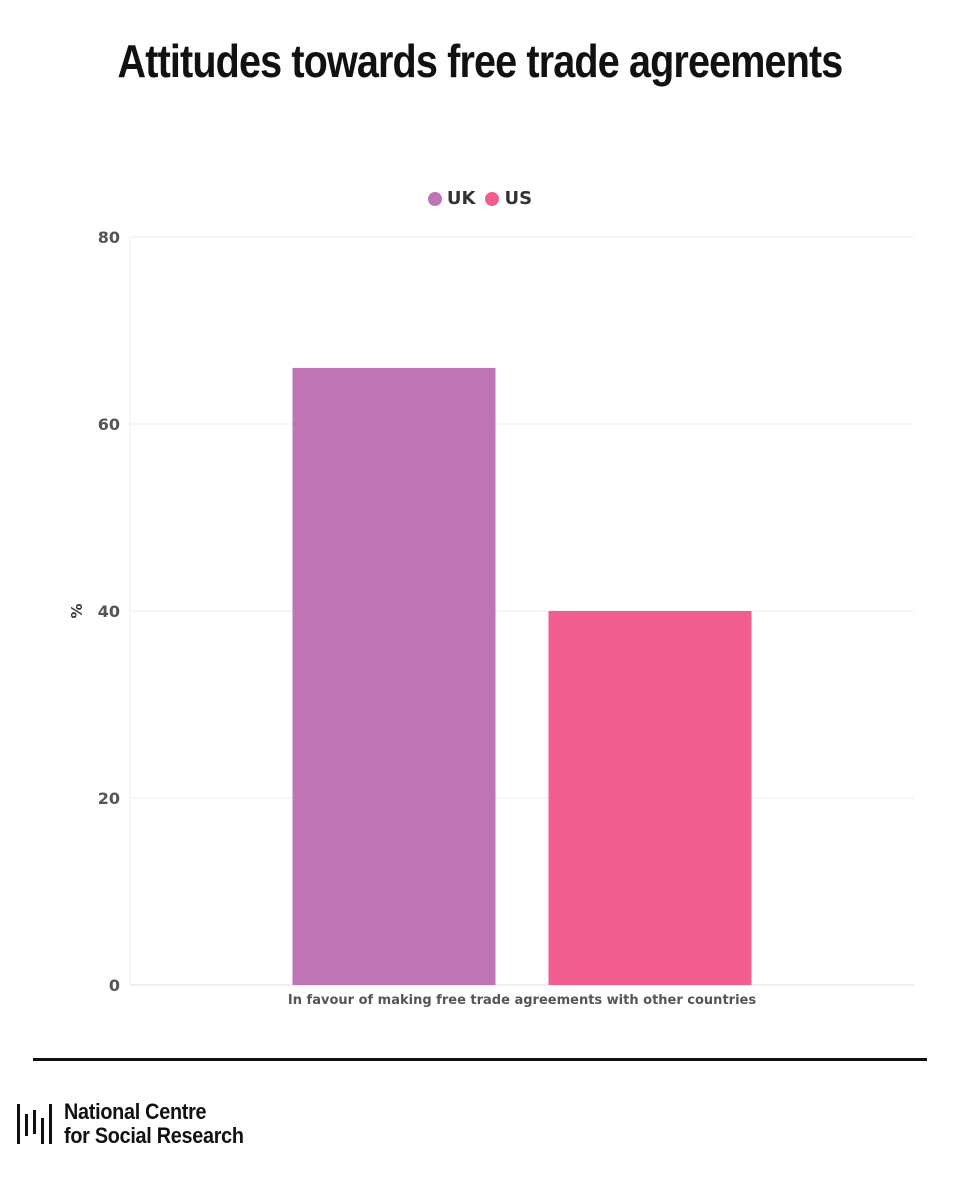 Image resolution: width=960 pixels, height=1200 pixels. I want to click on logo-line-1: National Centre, so click(135, 1111).